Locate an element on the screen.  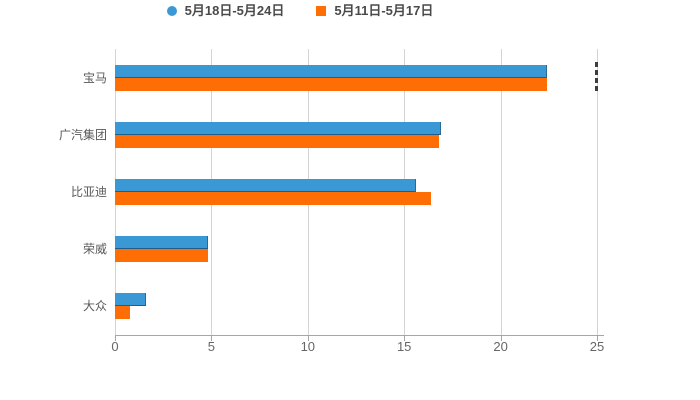
legend-label-may18-24: 5月18日-5月24日 is located at coordinates (234, 10).